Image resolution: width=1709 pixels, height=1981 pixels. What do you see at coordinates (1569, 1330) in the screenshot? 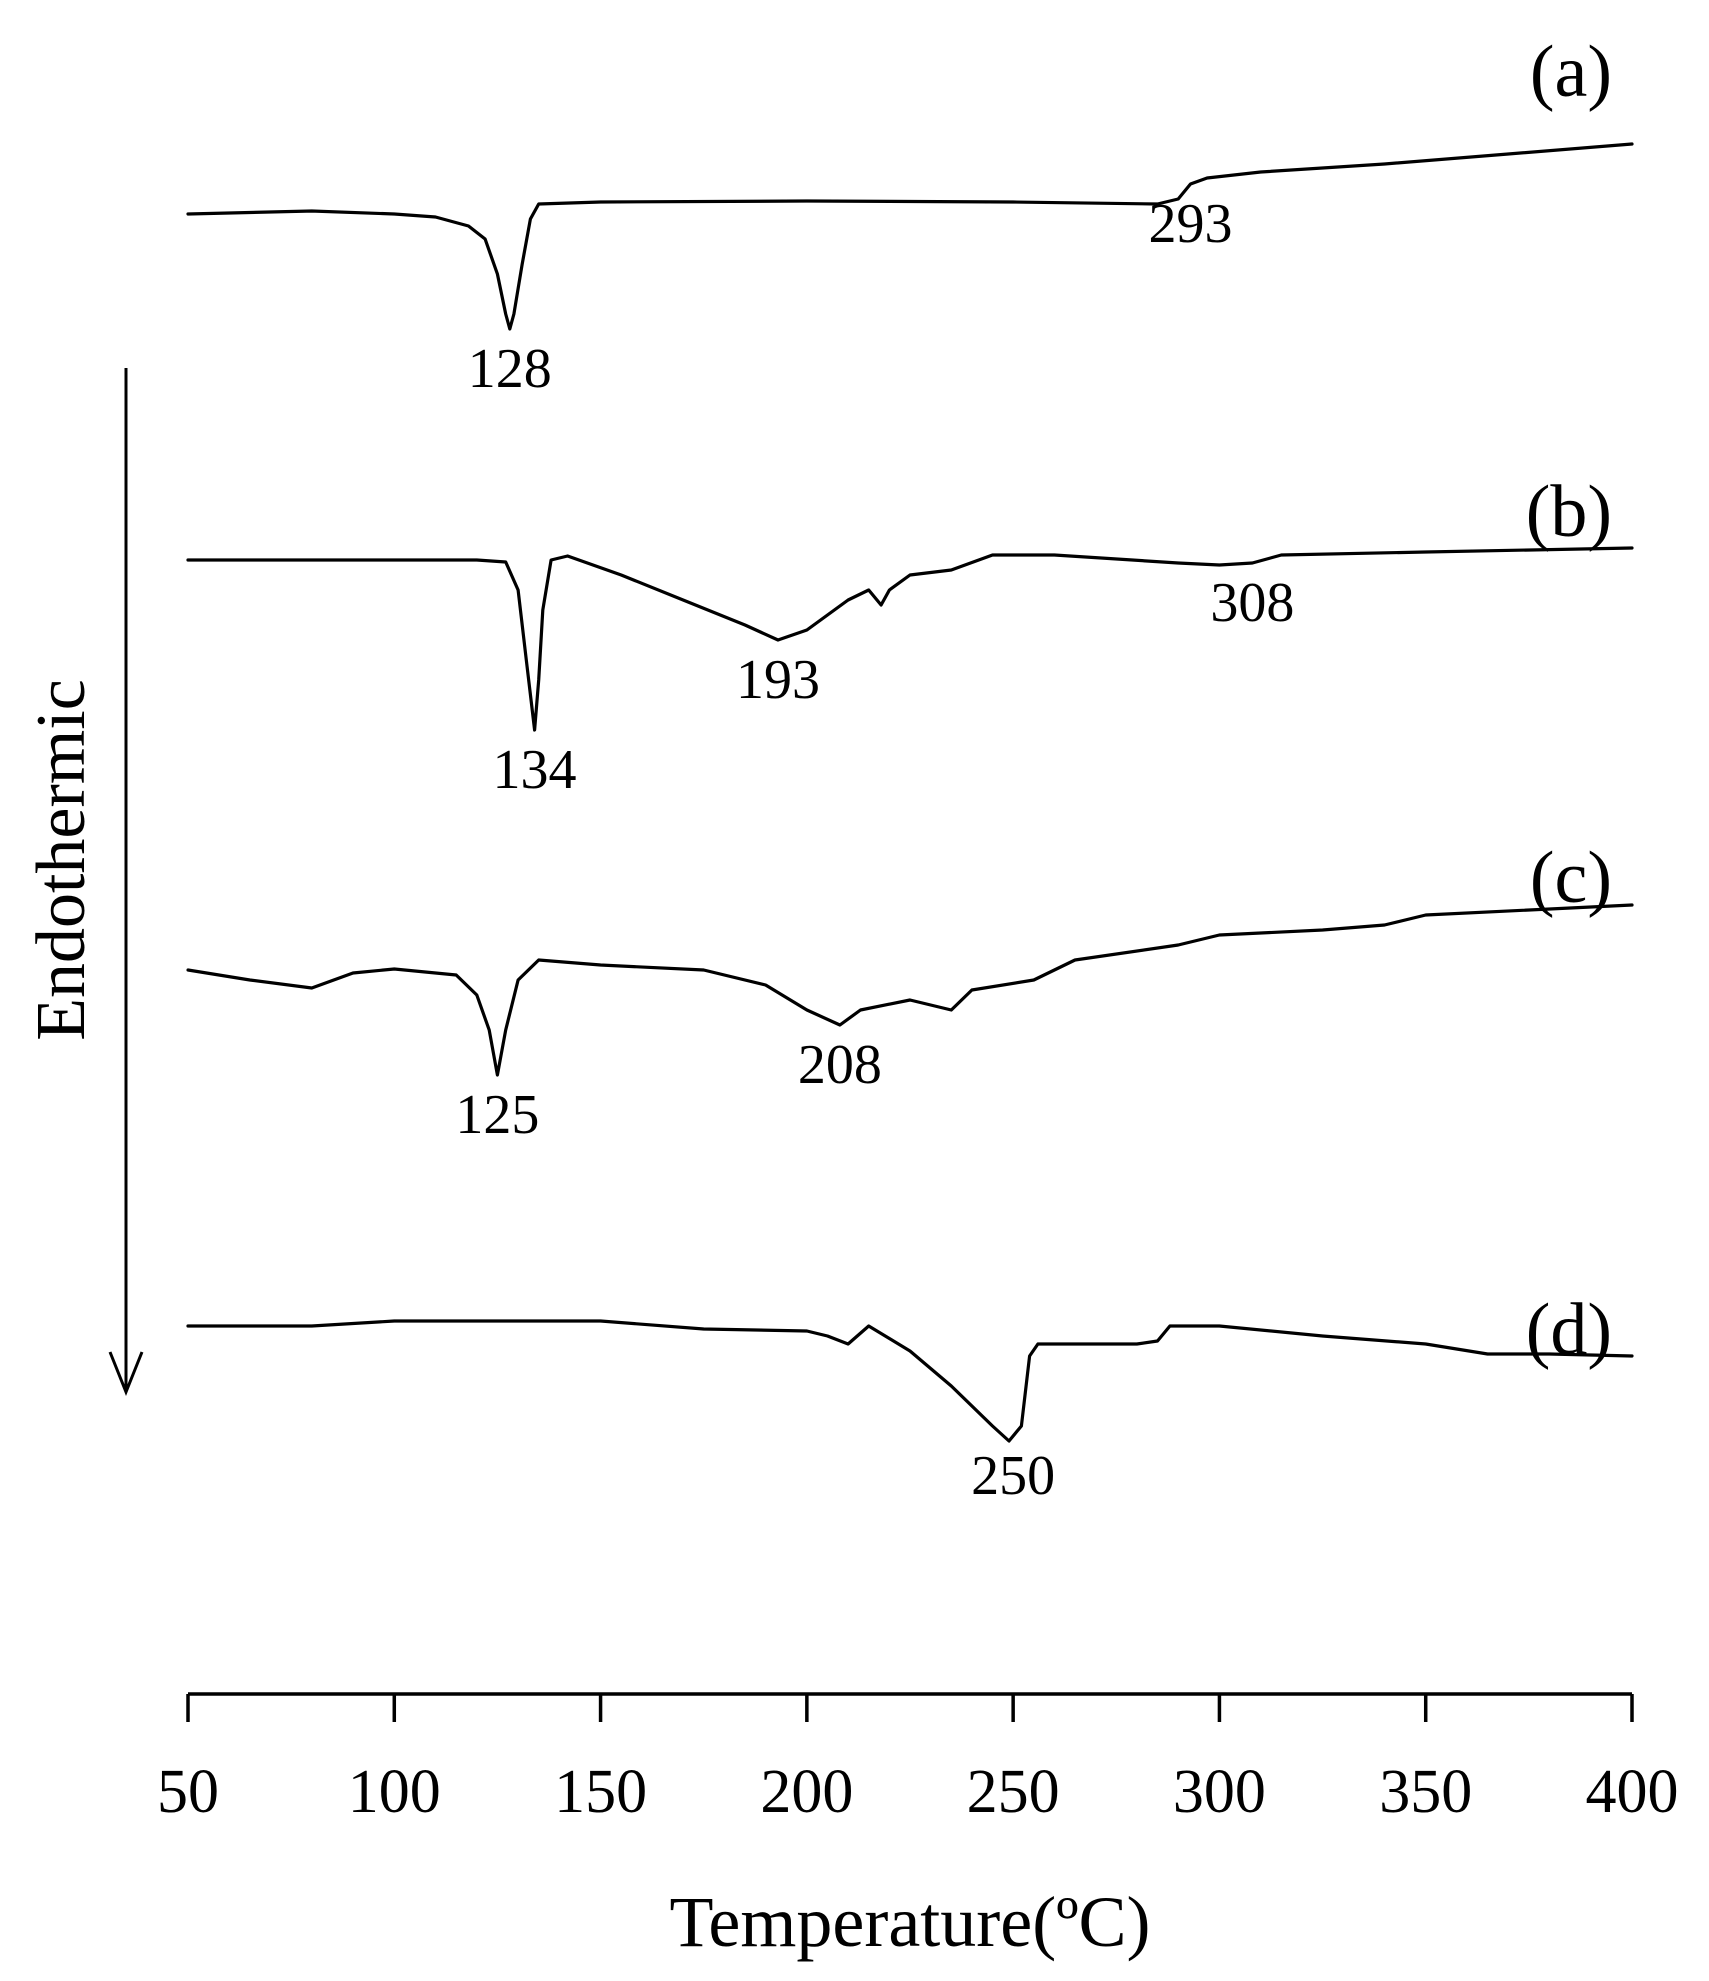
I see `curve-label-d: (d)` at bounding box center [1569, 1330].